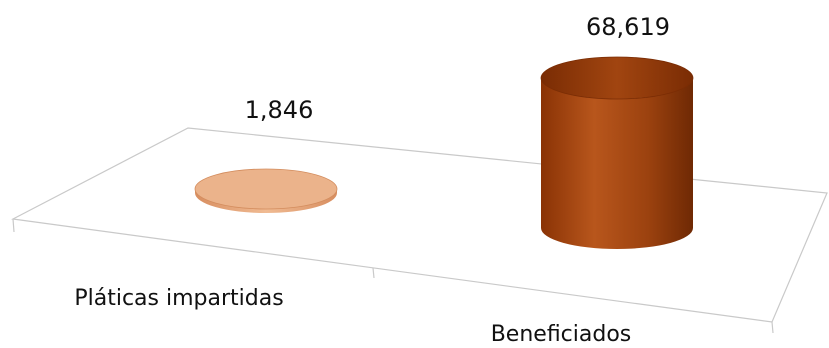  Describe the element at coordinates (178, 298) in the screenshot. I see `category-label-platicas: Pláticas impartidas` at that location.